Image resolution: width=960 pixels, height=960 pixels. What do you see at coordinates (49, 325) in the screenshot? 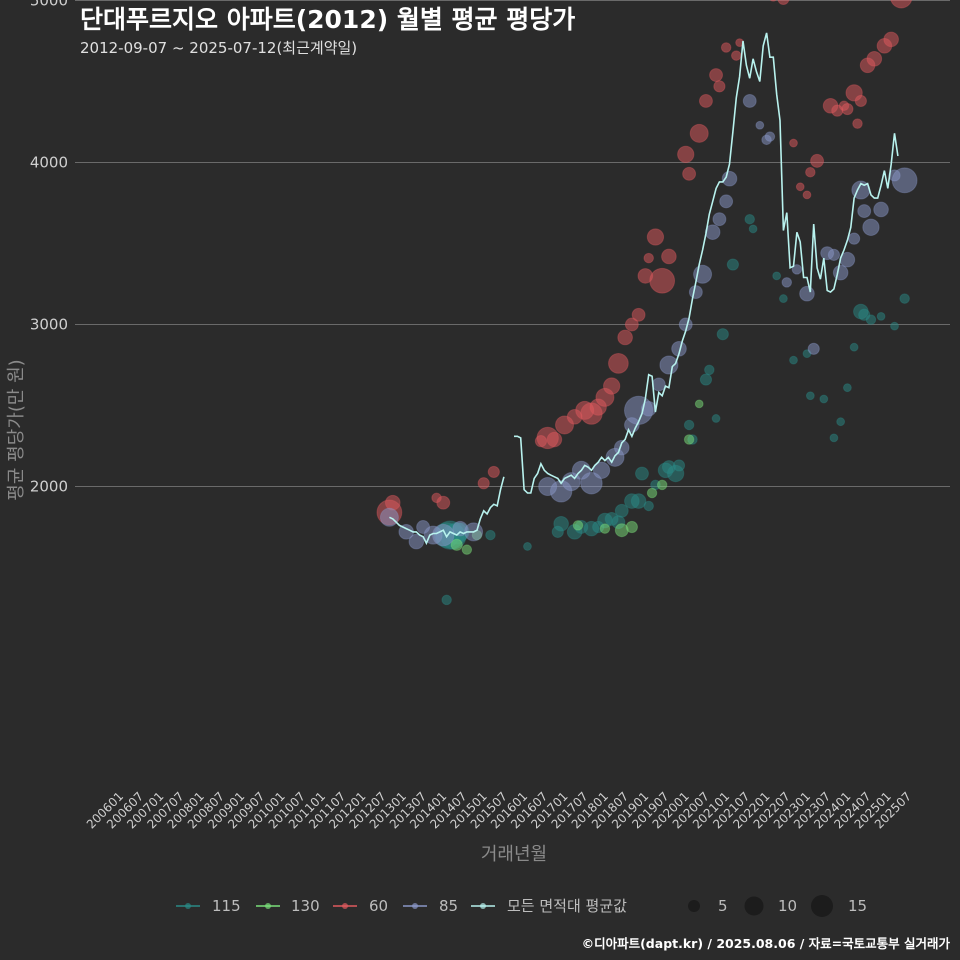
I see `y-tick-label: 3000` at bounding box center [49, 325].